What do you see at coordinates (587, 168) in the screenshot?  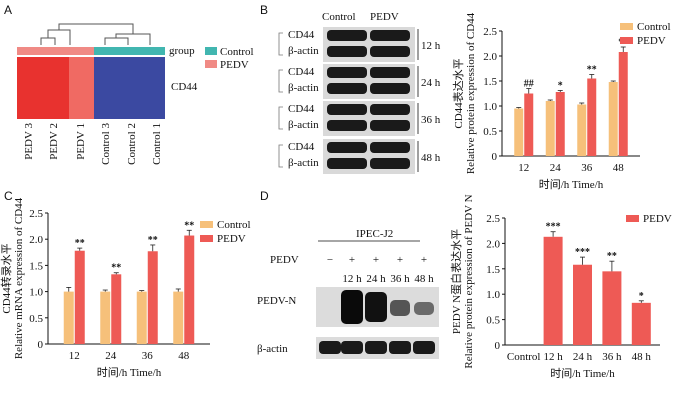 I see `x-tick-label: 36` at bounding box center [587, 168].